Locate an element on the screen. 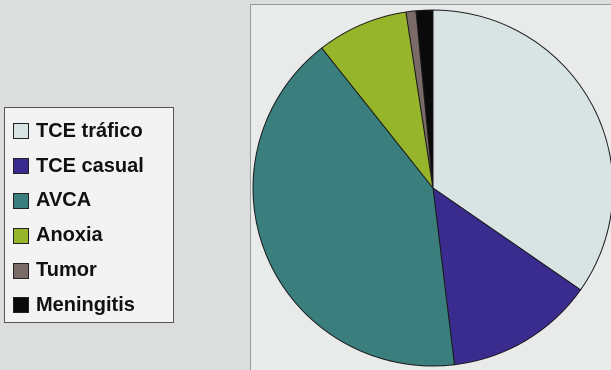  legend-item-anoxia: Anoxia is located at coordinates (93, 235).